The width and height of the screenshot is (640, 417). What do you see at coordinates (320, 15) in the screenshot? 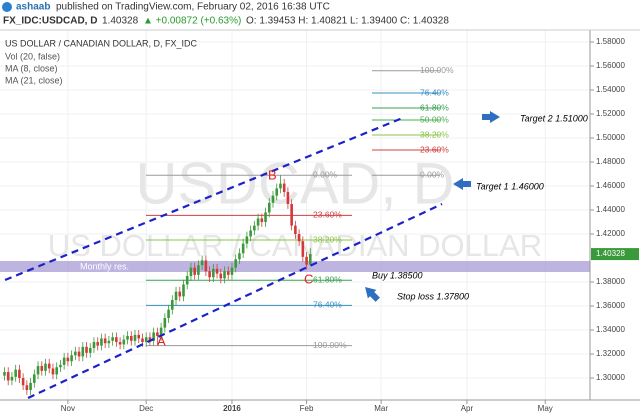
I see `header` at bounding box center [320, 15].